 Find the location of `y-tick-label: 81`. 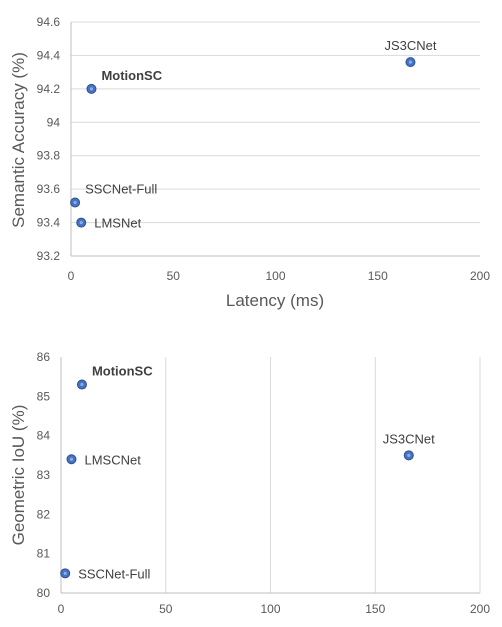

y-tick-label: 81 is located at coordinates (44, 554).